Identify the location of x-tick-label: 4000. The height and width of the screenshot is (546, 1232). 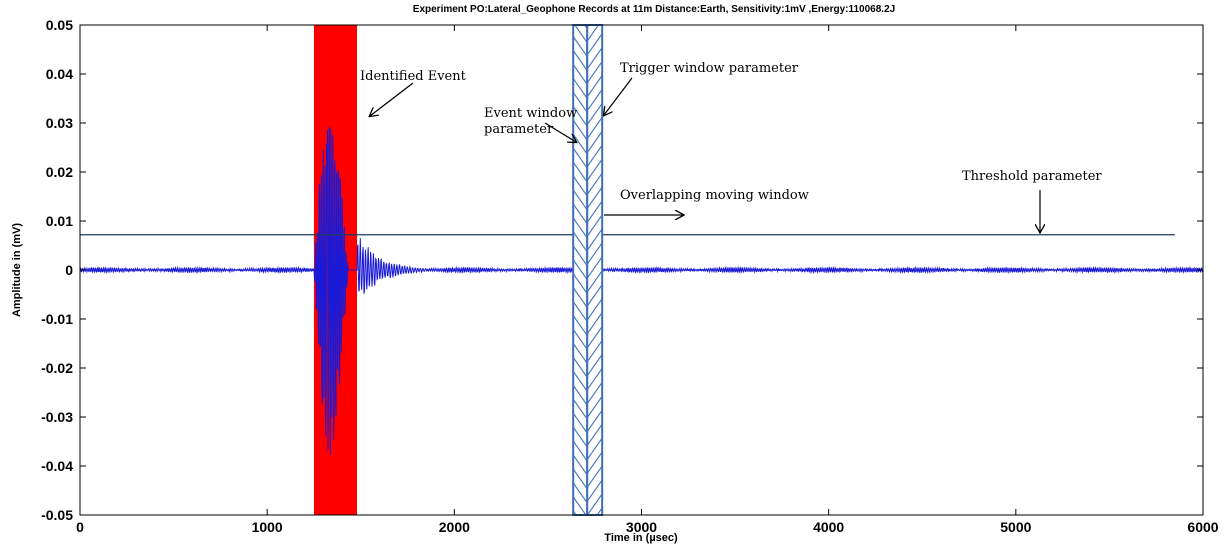
(828, 527).